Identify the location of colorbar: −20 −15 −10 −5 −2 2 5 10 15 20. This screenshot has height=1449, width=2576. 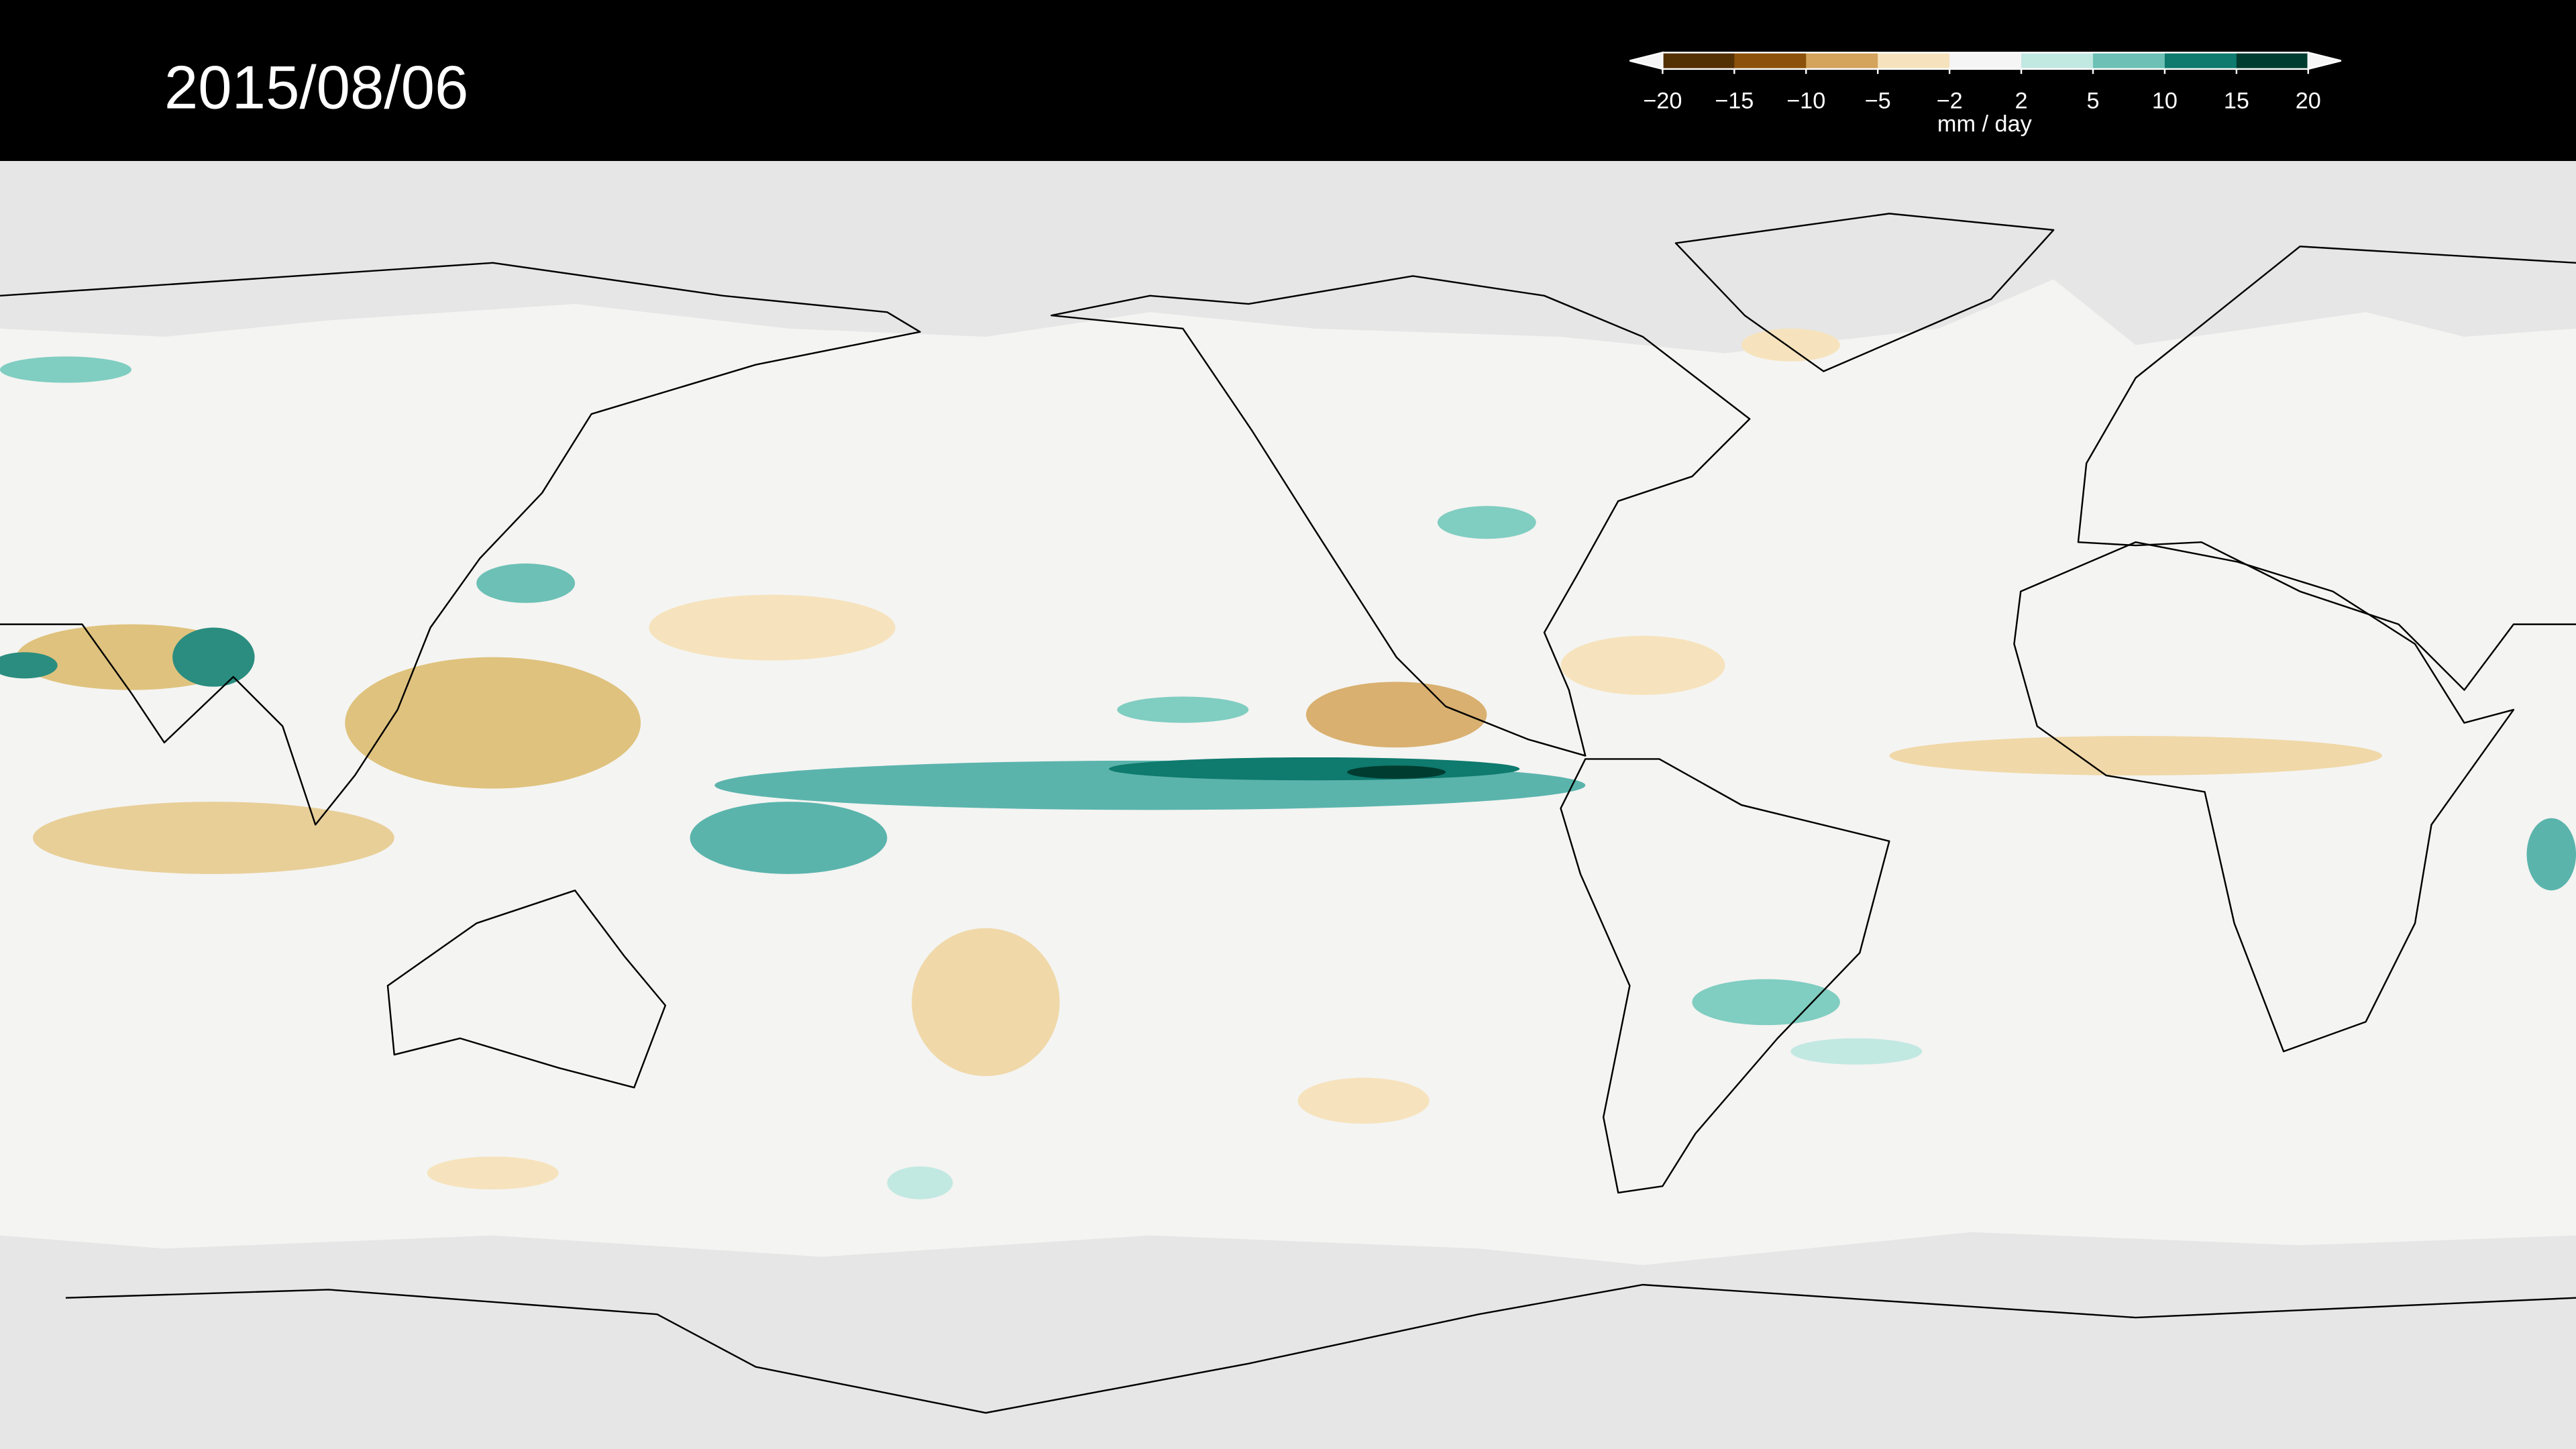
(1985, 82).